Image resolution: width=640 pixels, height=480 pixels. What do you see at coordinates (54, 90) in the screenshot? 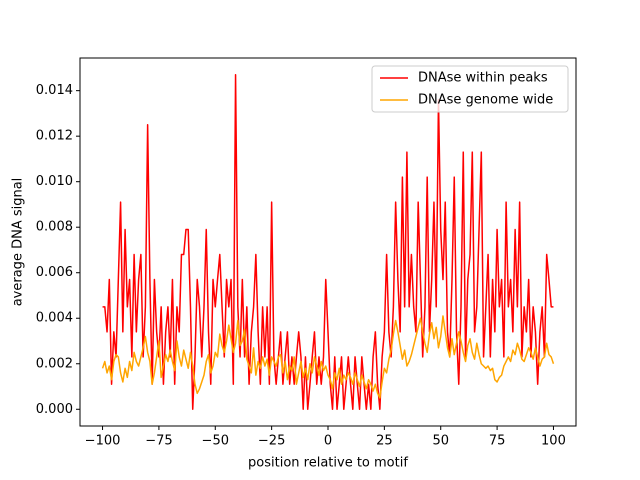
I see `y-tick-label: 0.014` at bounding box center [54, 90].